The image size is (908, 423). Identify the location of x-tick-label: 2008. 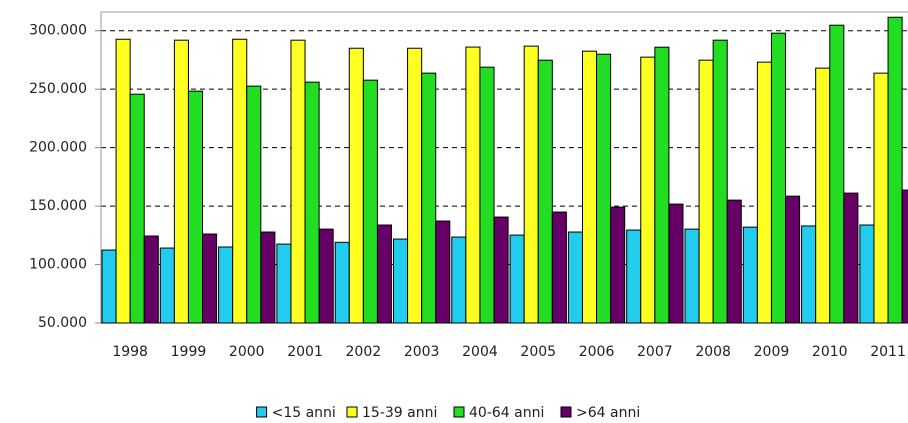
(713, 352).